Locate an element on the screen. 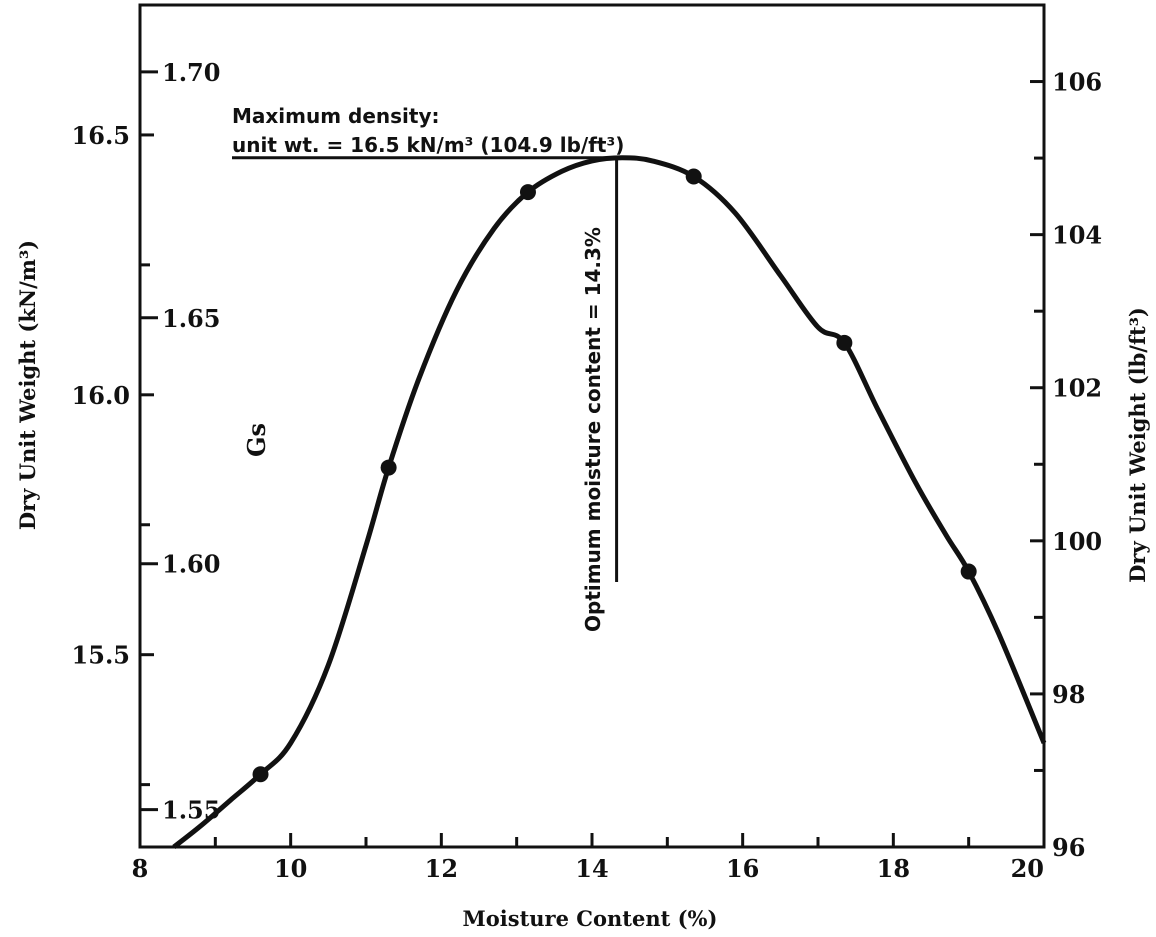 This screenshot has height=937, width=1156. x-tick-label-8: 8 is located at coordinates (140, 868).